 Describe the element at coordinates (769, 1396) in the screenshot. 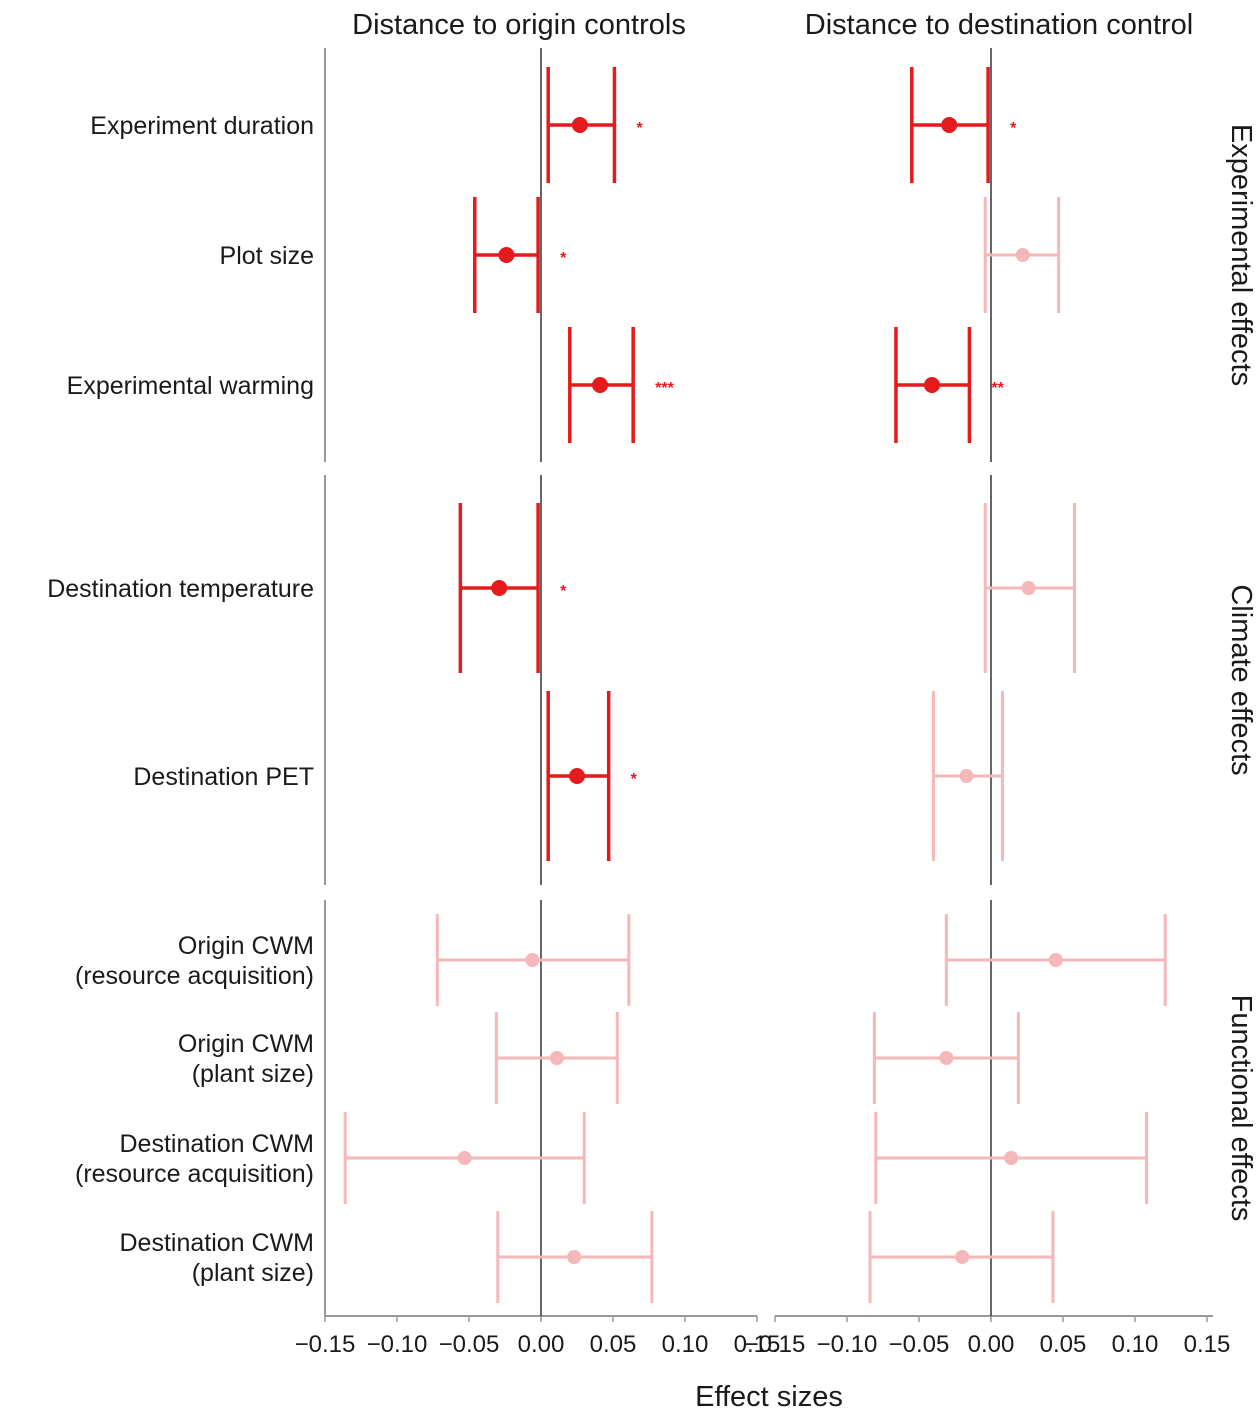

I see `x-axis-title: Effect sizes` at that location.